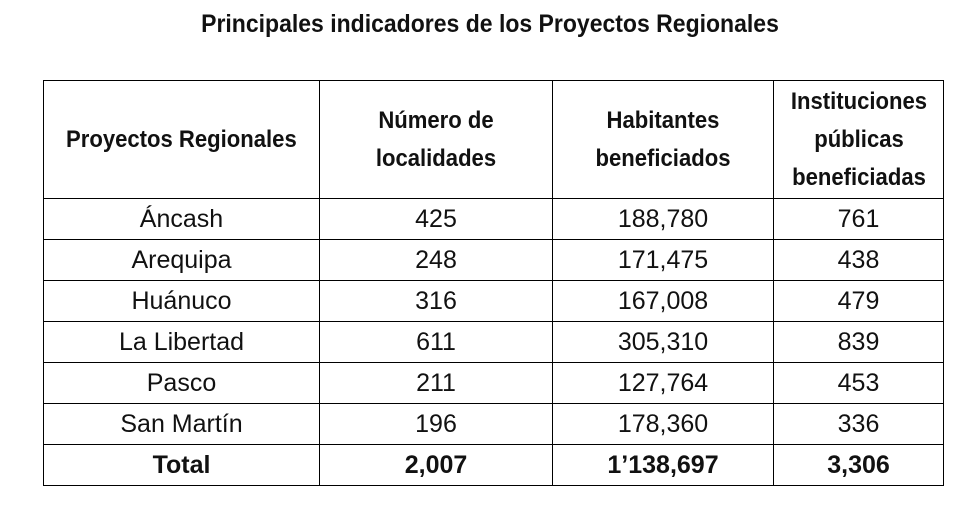 The height and width of the screenshot is (506, 980). What do you see at coordinates (663, 342) in the screenshot?
I see `table-cell: 305,310` at bounding box center [663, 342].